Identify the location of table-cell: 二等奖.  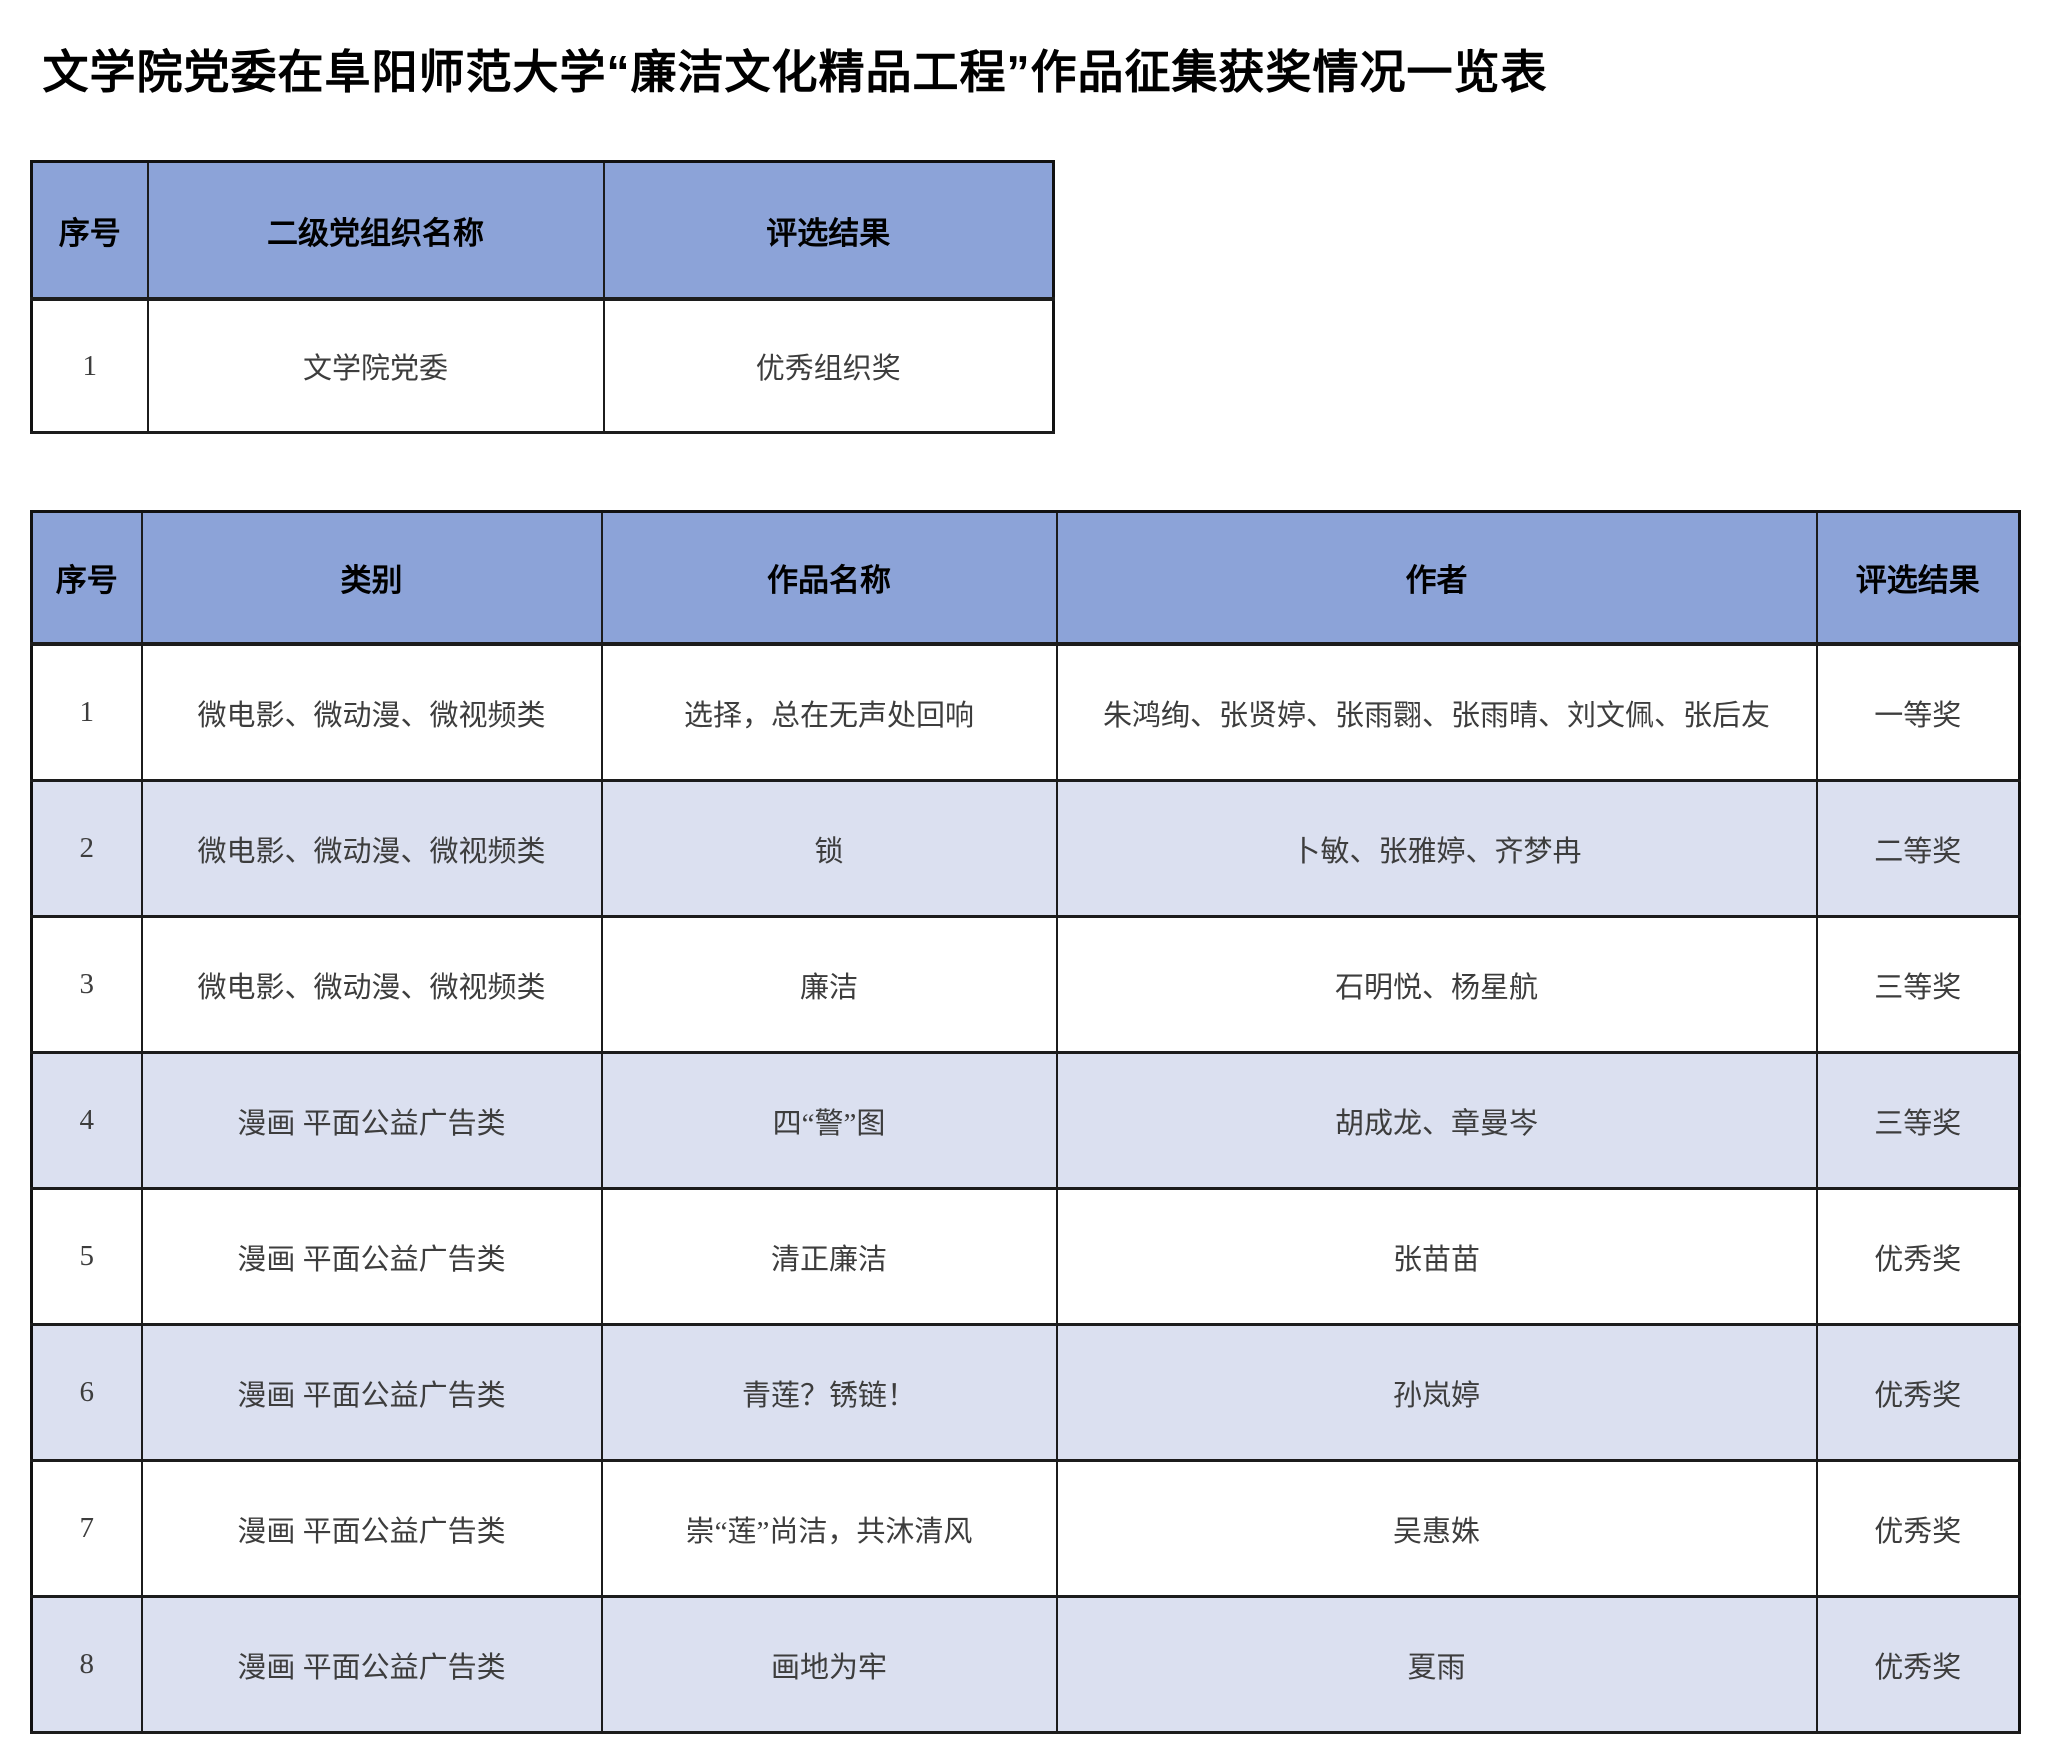
(1918, 848).